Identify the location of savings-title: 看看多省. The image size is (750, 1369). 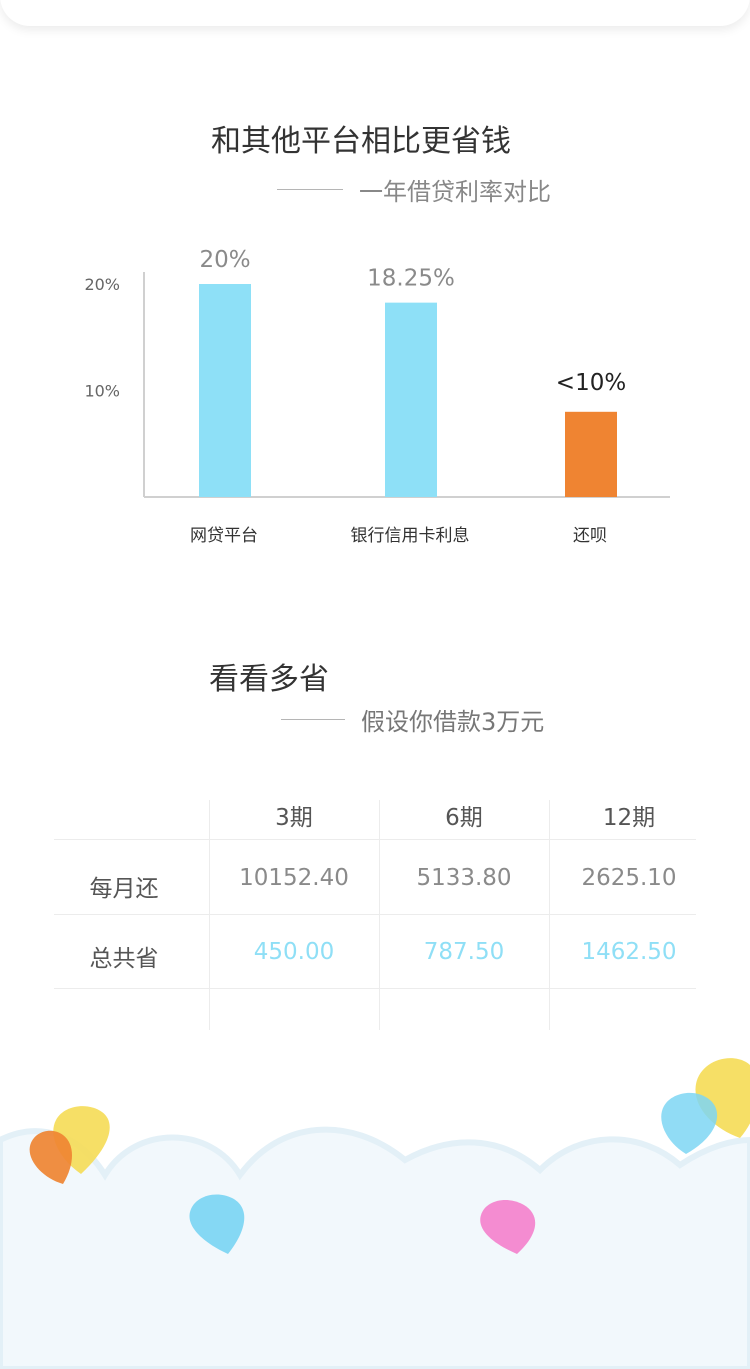
(269, 679).